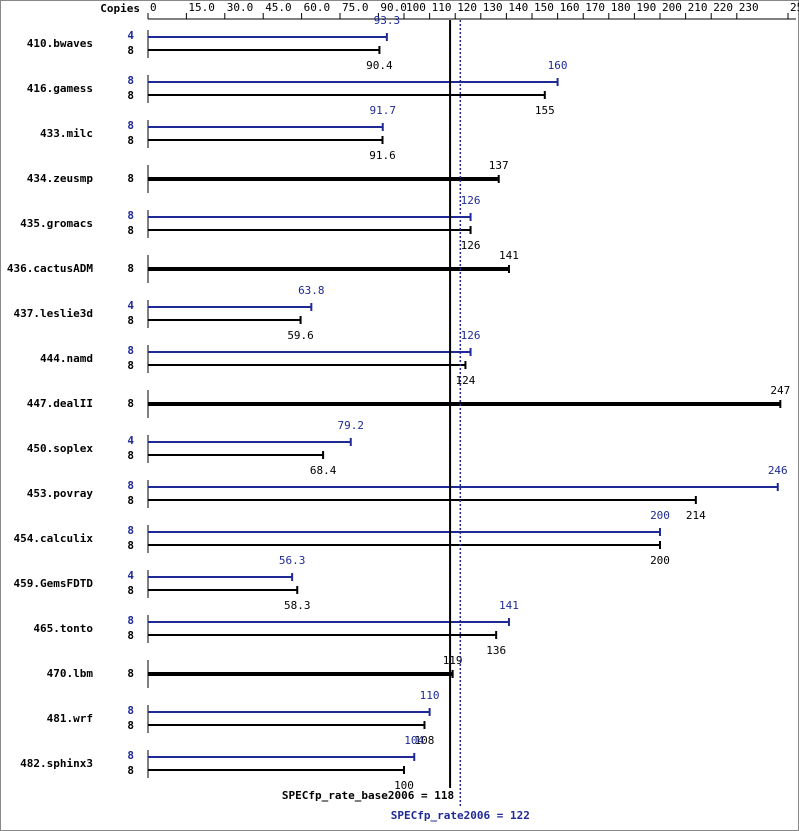 This screenshot has height=831, width=799. What do you see at coordinates (60, 403) in the screenshot?
I see `benchmark-label: 447.dealII` at bounding box center [60, 403].